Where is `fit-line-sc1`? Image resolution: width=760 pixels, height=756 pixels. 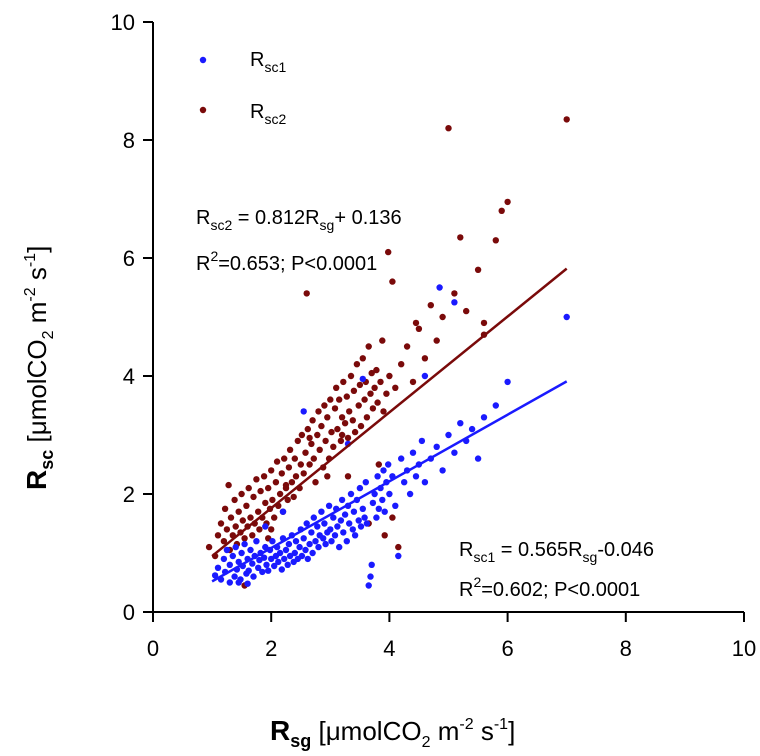 fit-line-sc1 is located at coordinates (389, 481).